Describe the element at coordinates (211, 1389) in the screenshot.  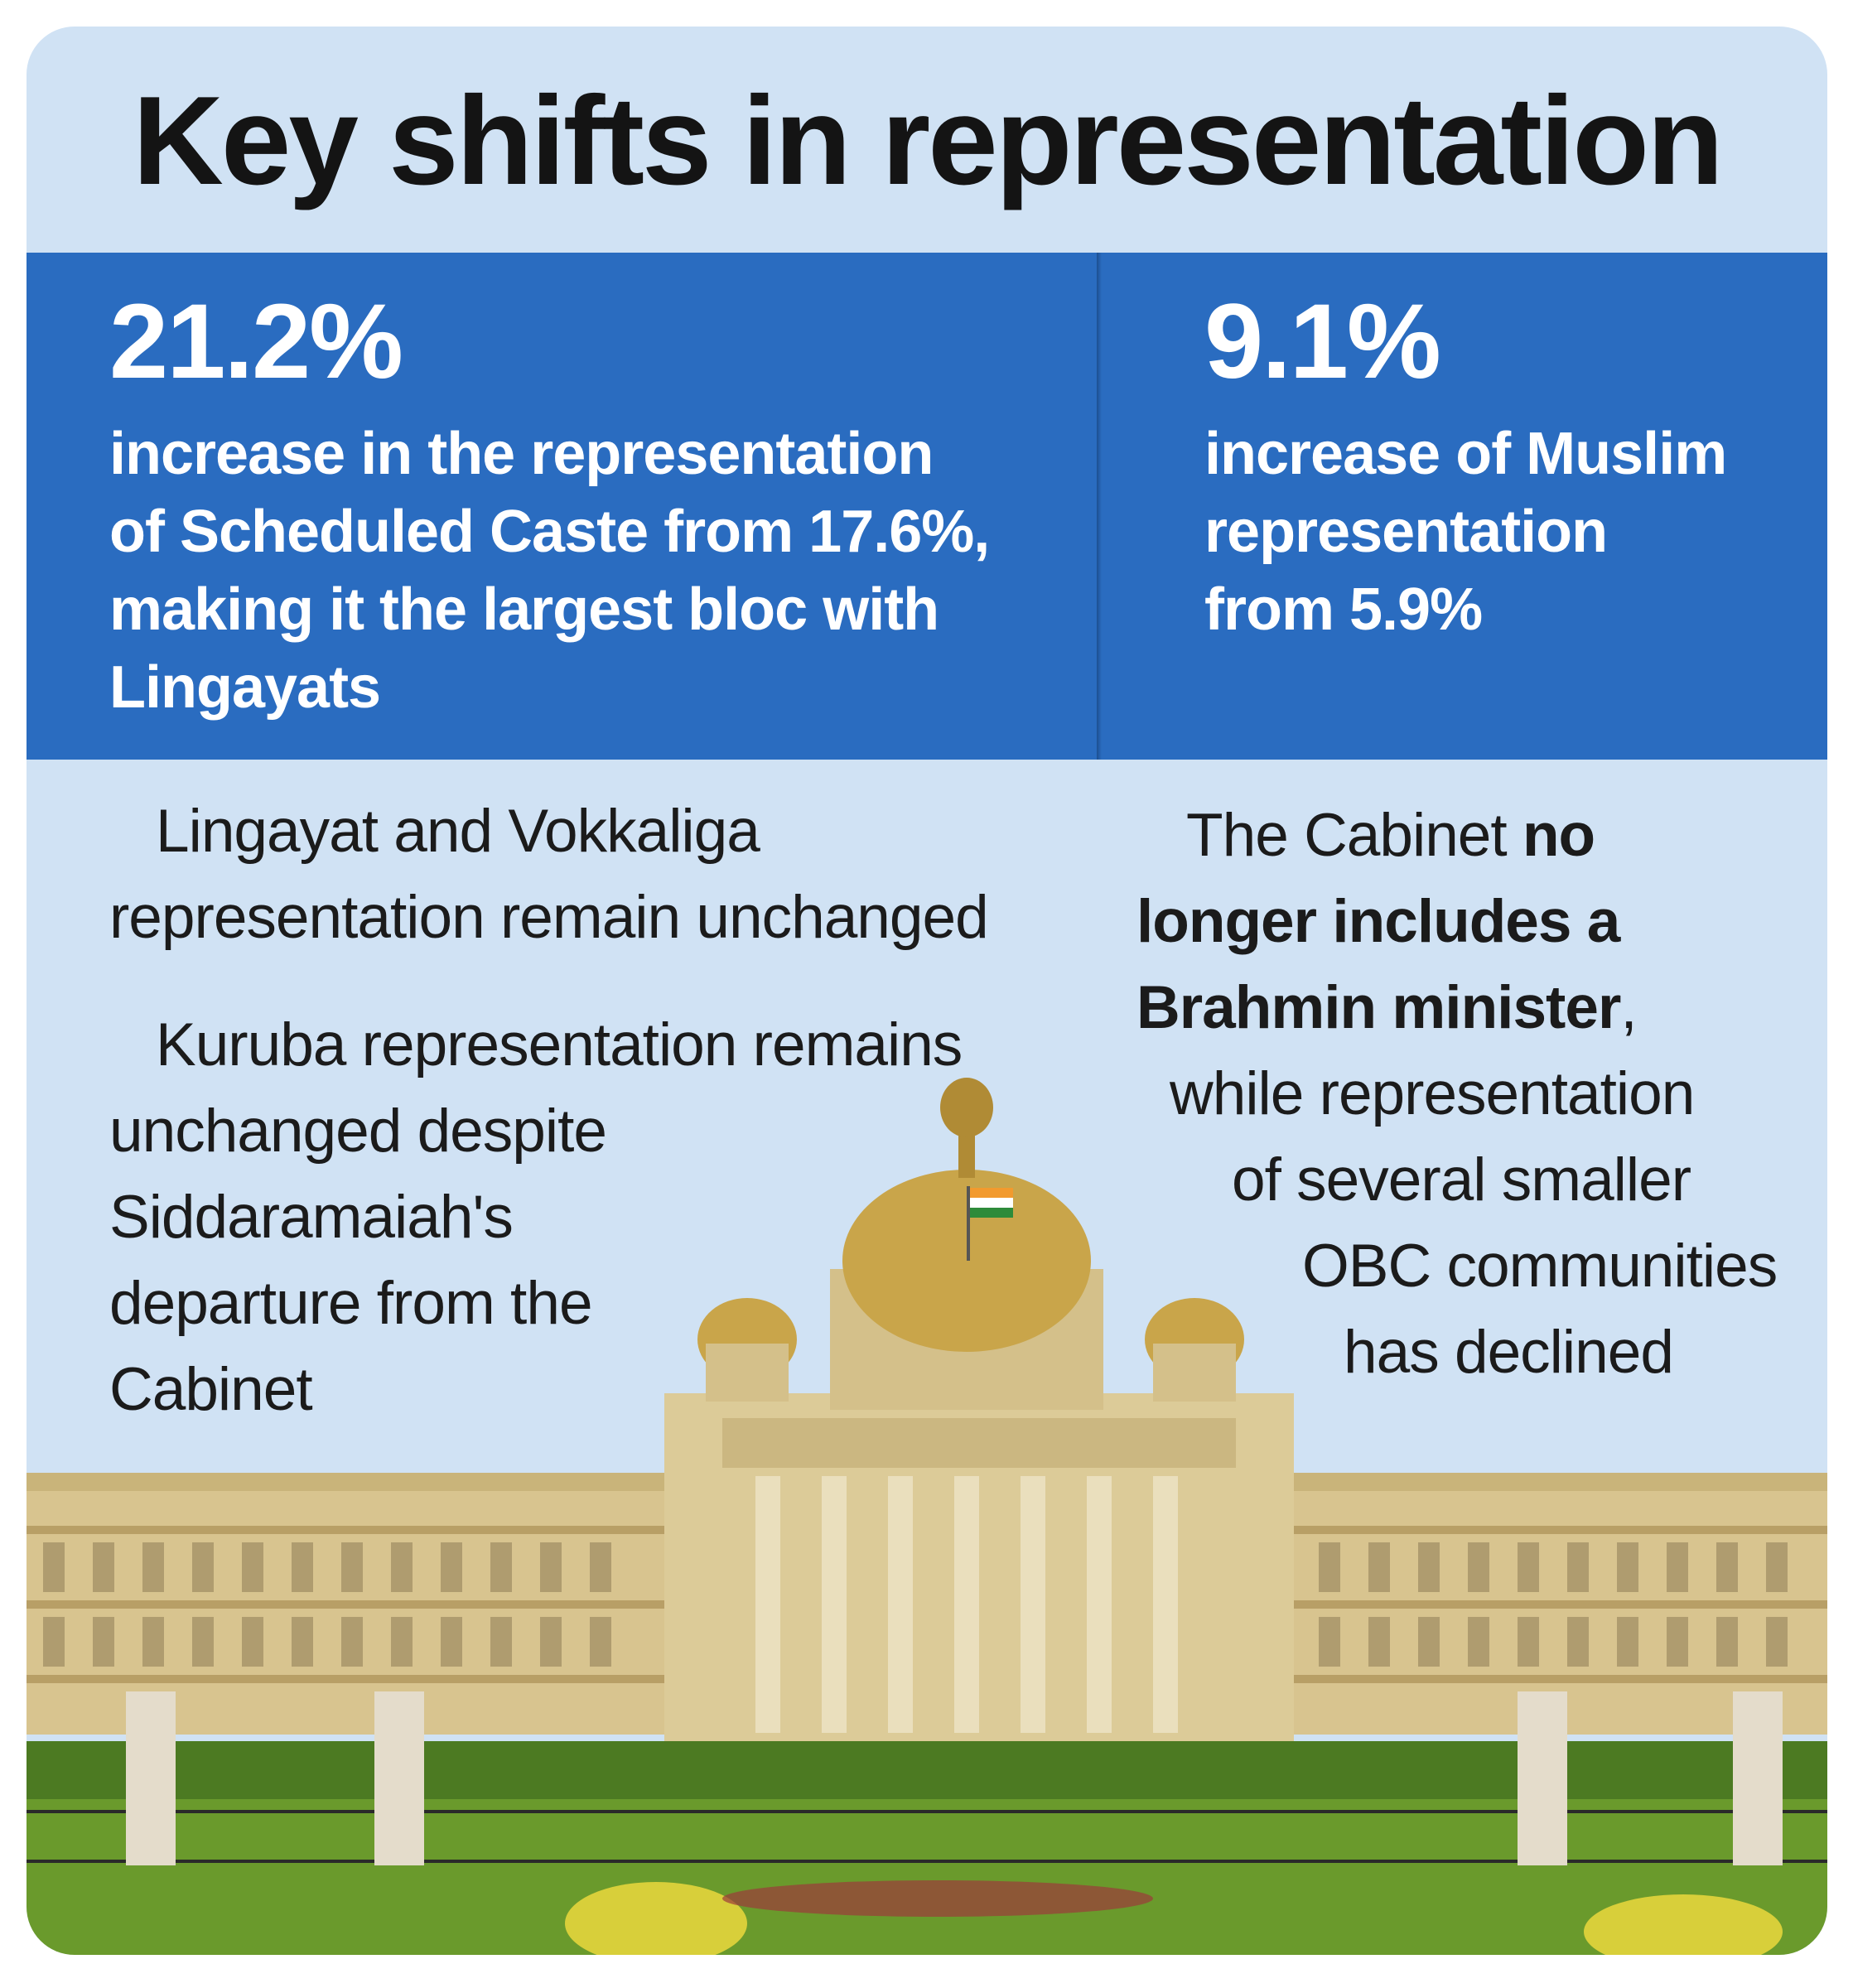
I see `note-line: Cabinet` at that location.